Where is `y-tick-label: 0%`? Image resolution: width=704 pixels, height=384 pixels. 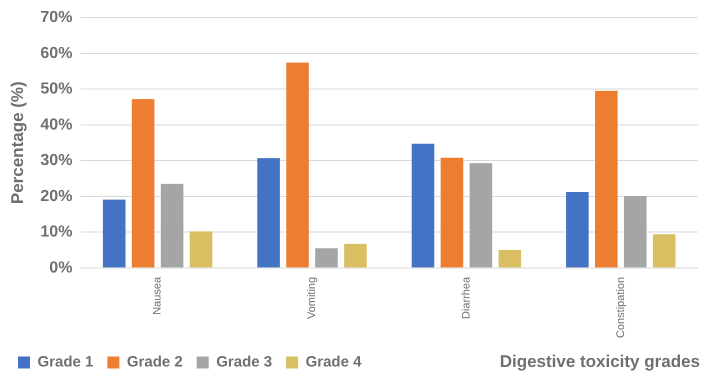 y-tick-label: 0% is located at coordinates (60, 267).